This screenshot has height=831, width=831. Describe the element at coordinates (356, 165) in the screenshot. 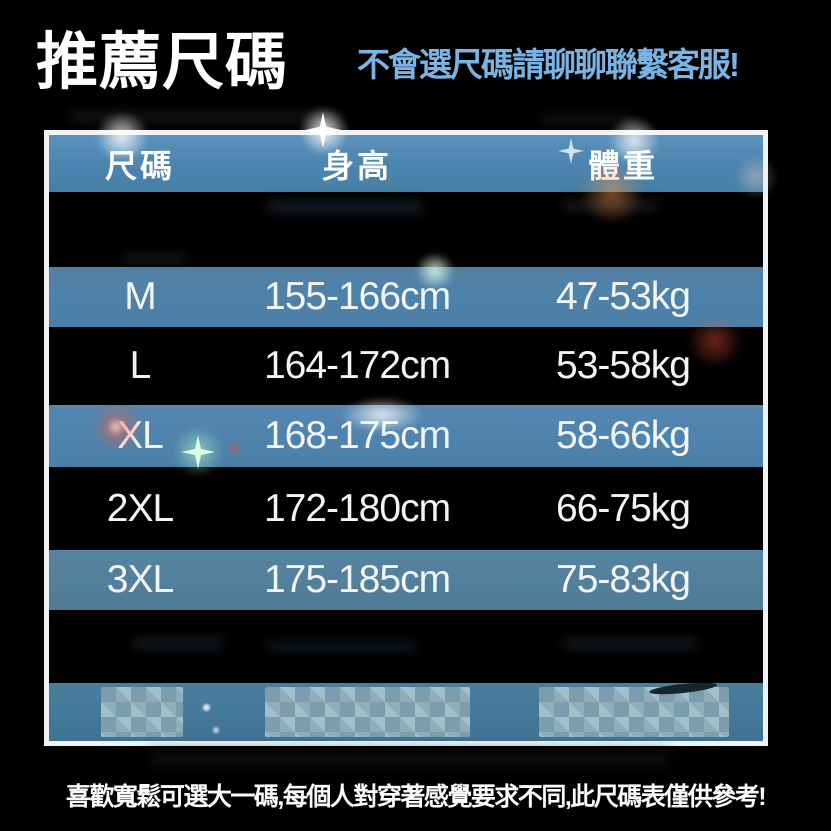

I see `column-header-height: 身高` at that location.